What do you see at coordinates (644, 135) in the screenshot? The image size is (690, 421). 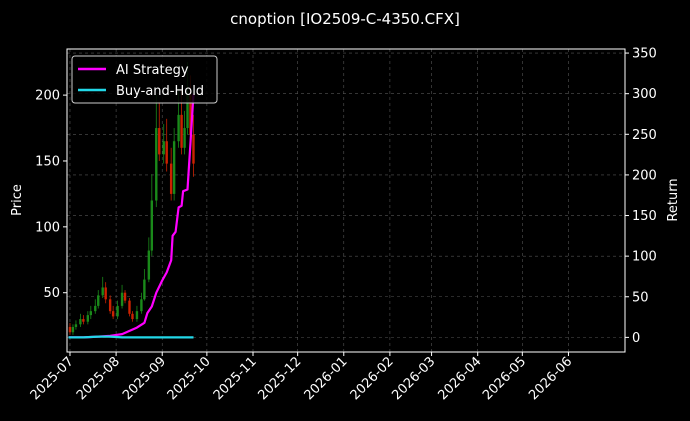 I see `y2-tick-label: 250` at bounding box center [644, 135].